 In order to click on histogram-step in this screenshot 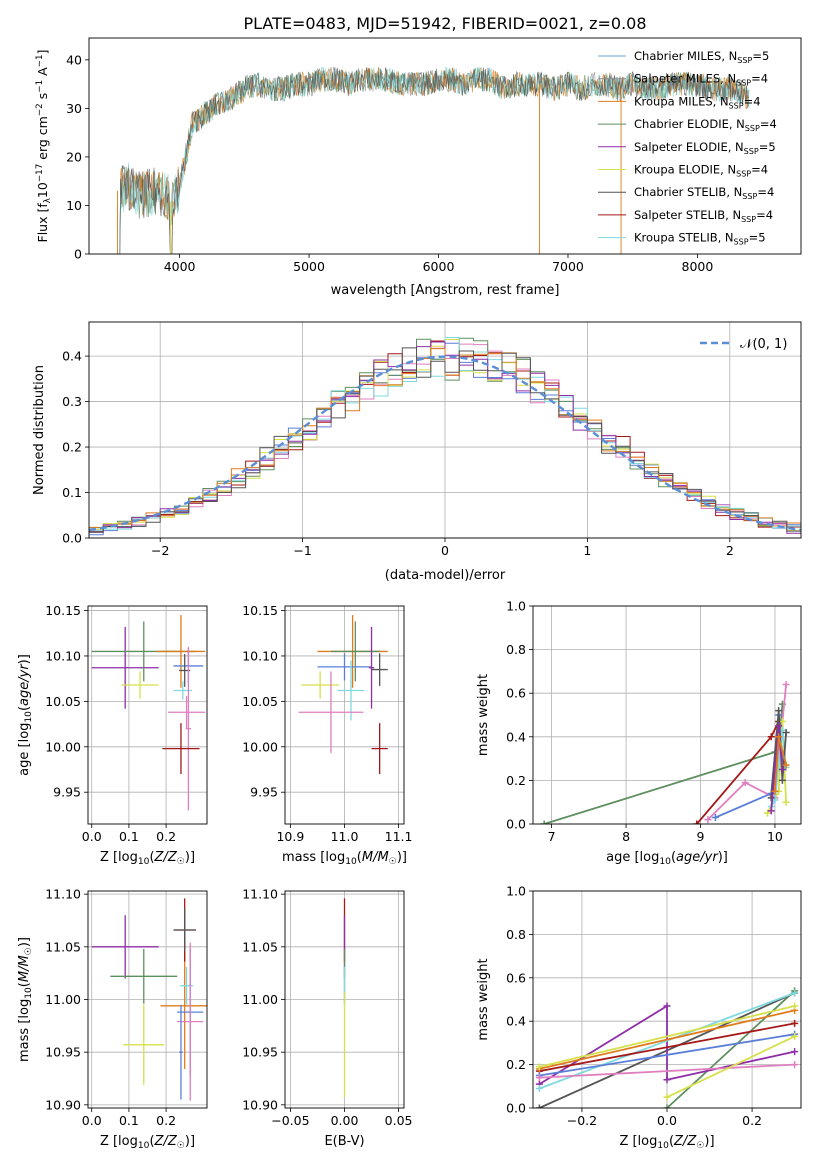, I will do `click(445, 440)`.